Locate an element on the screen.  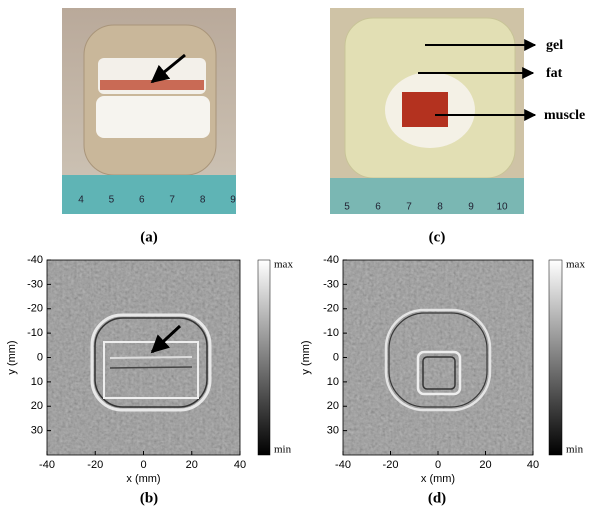
annotation: fat is located at coordinates (554, 73).